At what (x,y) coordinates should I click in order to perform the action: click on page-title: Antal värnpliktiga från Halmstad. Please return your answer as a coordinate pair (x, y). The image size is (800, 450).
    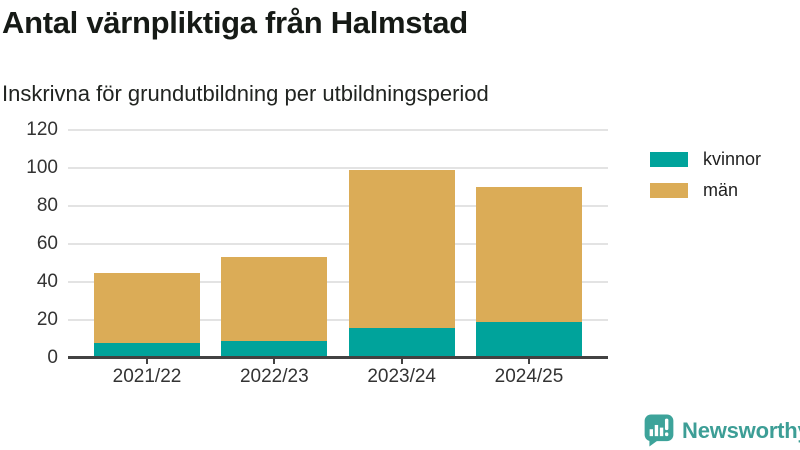
    Looking at the image, I should click on (235, 22).